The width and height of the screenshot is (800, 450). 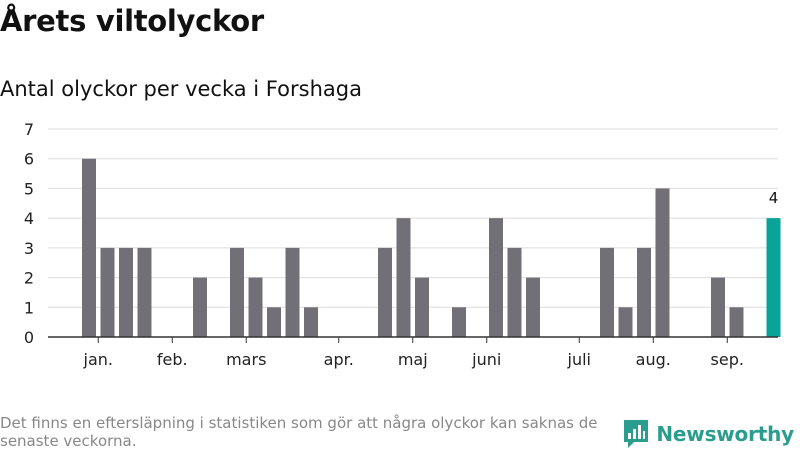 I want to click on y-tick-label: 1, so click(x=29, y=307).